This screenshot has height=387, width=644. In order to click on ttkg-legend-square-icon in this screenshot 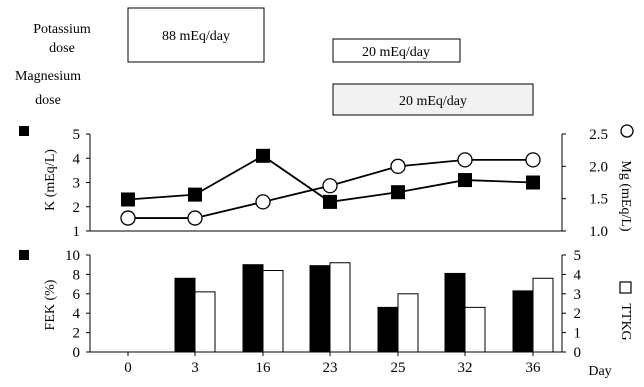, I will do `click(625, 287)`.